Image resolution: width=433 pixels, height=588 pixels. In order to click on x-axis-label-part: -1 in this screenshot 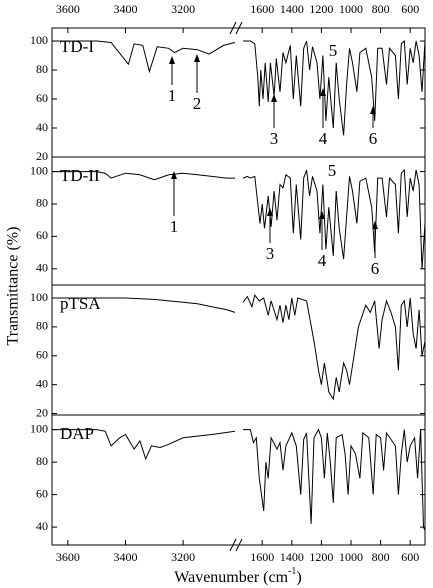, I will do `click(292, 571)`.